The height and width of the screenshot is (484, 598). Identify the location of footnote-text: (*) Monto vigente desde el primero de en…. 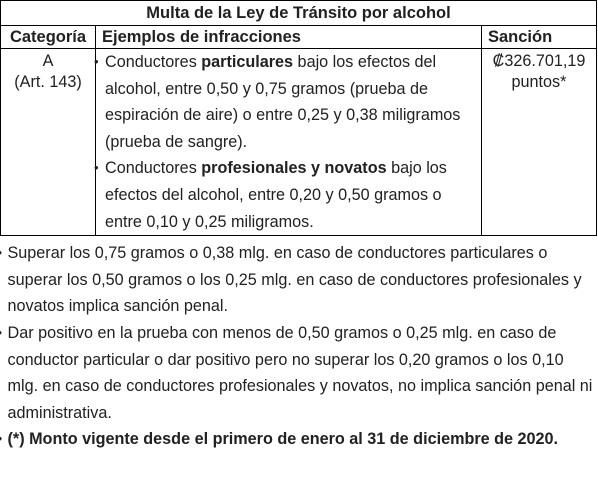
(283, 439).